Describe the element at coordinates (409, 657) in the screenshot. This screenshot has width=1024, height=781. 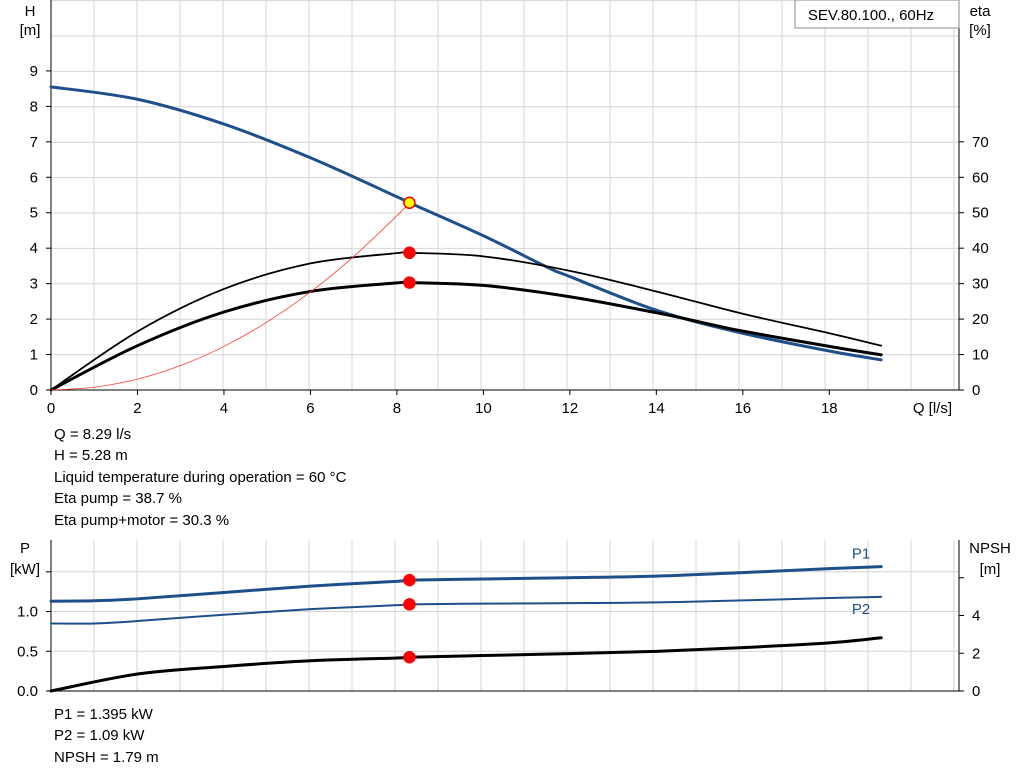
I see `duty-point-npsh` at that location.